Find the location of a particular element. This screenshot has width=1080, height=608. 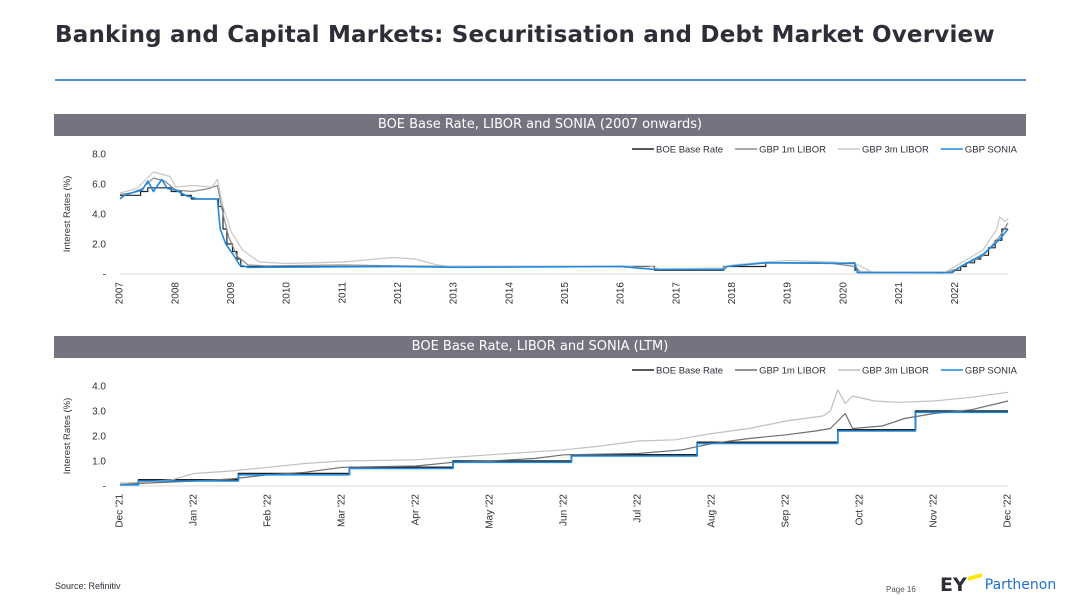

x-tick-label: 2022 is located at coordinates (955, 293).